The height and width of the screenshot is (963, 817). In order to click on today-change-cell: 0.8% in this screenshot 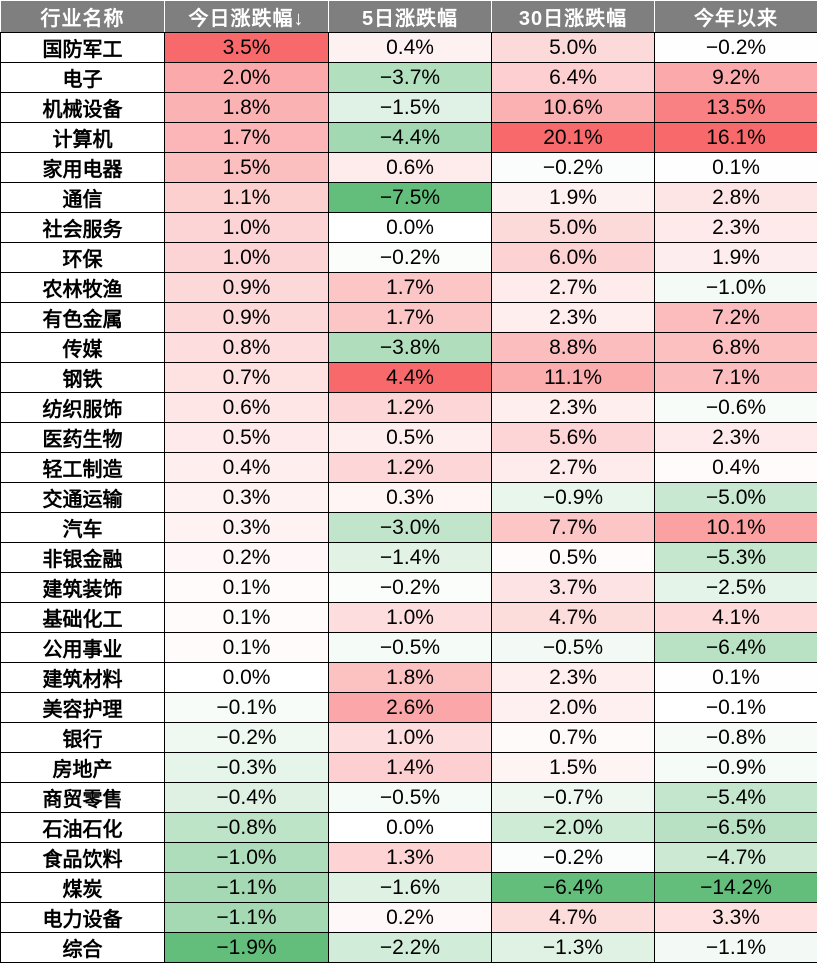, I will do `click(247, 348)`.